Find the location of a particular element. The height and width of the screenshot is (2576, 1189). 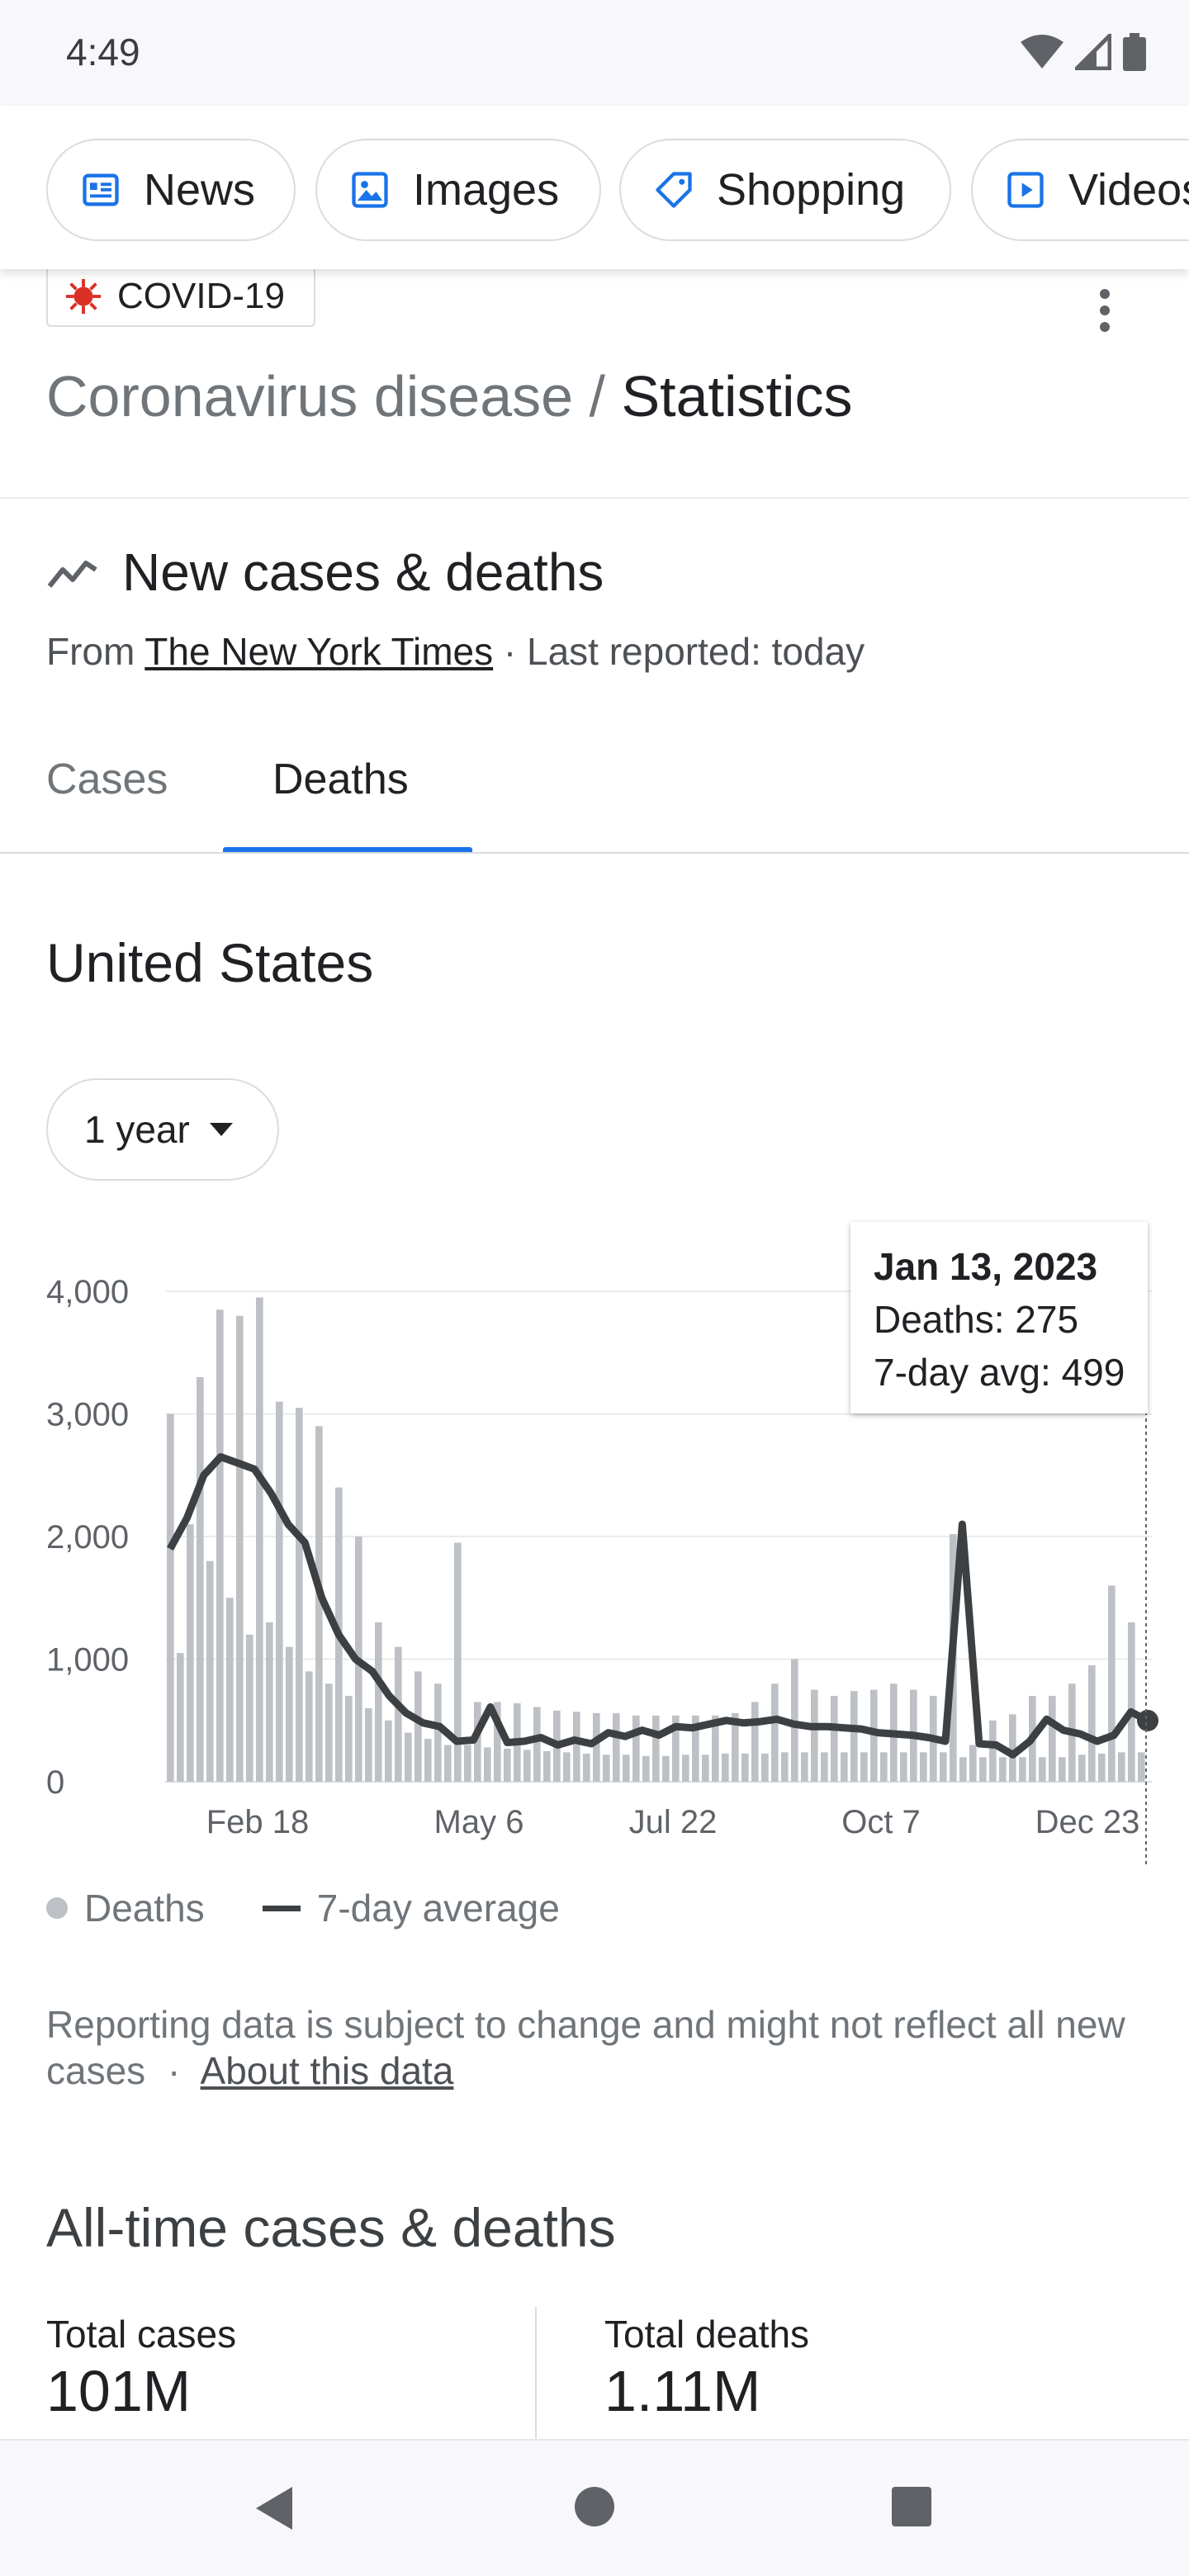

legend-deaths-swatch is located at coordinates (57, 1908).